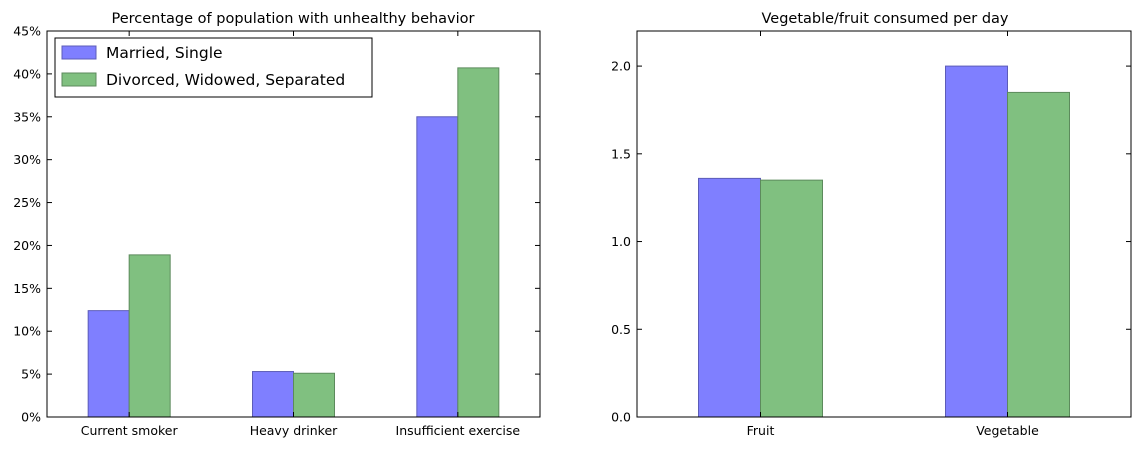 The image size is (1141, 451). Describe the element at coordinates (884, 19) in the screenshot. I see `chart-title: Vegetable/fruit consumed per day` at that location.